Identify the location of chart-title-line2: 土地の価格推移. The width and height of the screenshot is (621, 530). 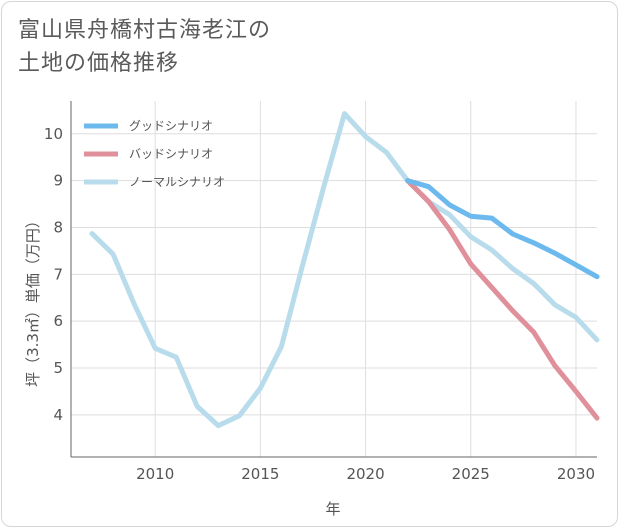
(99, 63).